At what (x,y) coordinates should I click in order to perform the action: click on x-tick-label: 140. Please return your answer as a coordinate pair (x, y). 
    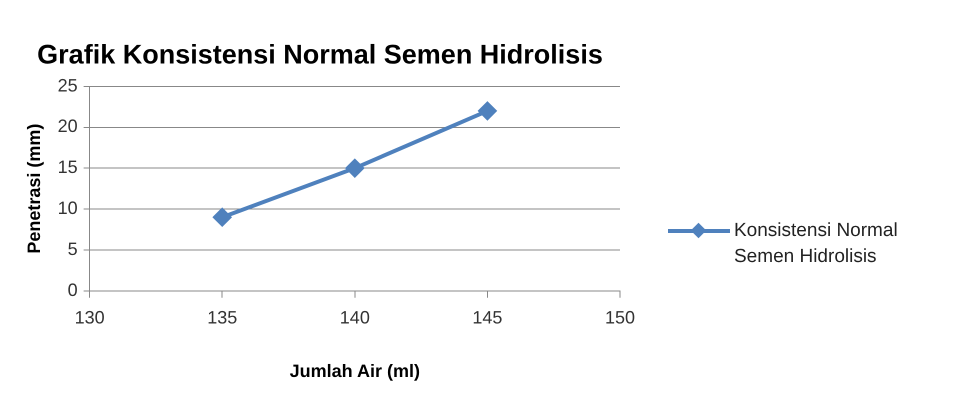
    Looking at the image, I should click on (355, 318).